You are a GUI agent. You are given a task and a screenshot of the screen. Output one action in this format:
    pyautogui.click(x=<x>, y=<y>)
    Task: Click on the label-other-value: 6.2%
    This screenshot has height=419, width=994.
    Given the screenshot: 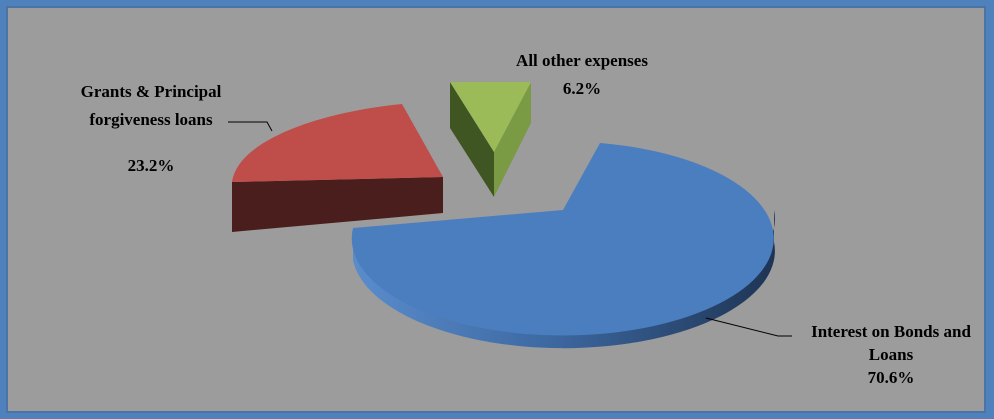 What is the action you would take?
    pyautogui.click(x=582, y=88)
    